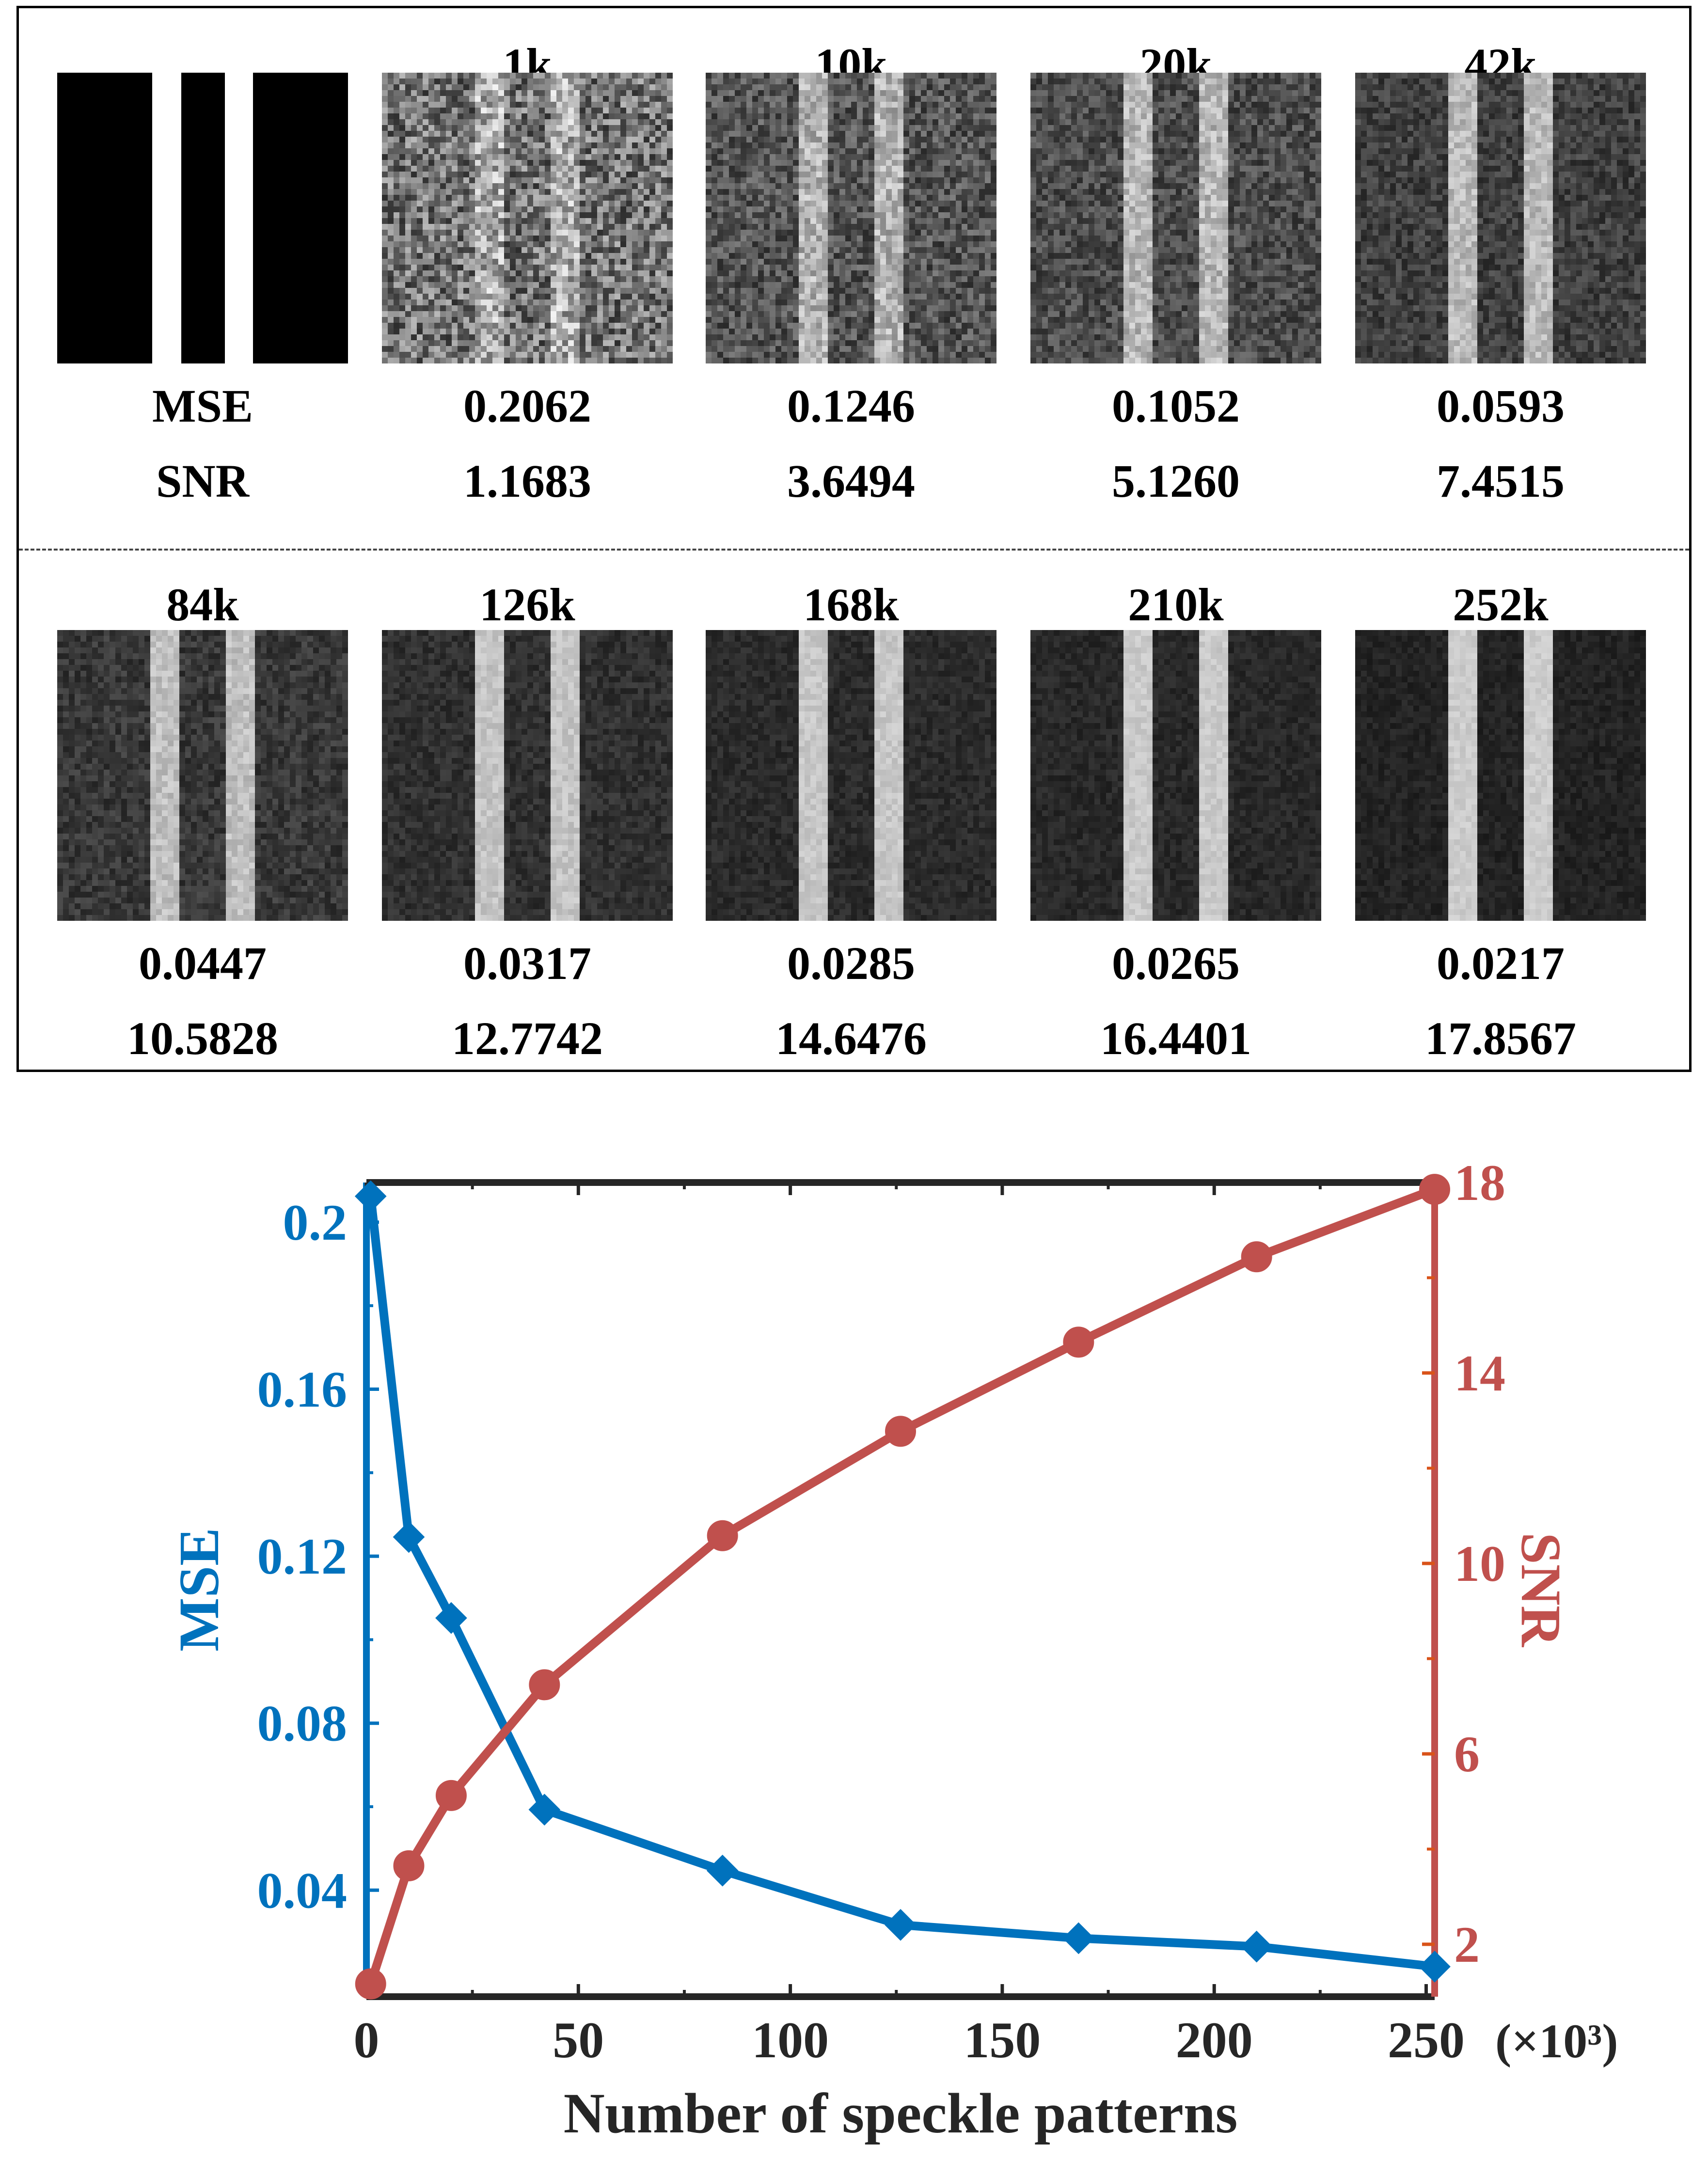 The width and height of the screenshot is (1708, 2176). Describe the element at coordinates (1175, 406) in the screenshot. I see `mse-value: 0.1052` at that location.